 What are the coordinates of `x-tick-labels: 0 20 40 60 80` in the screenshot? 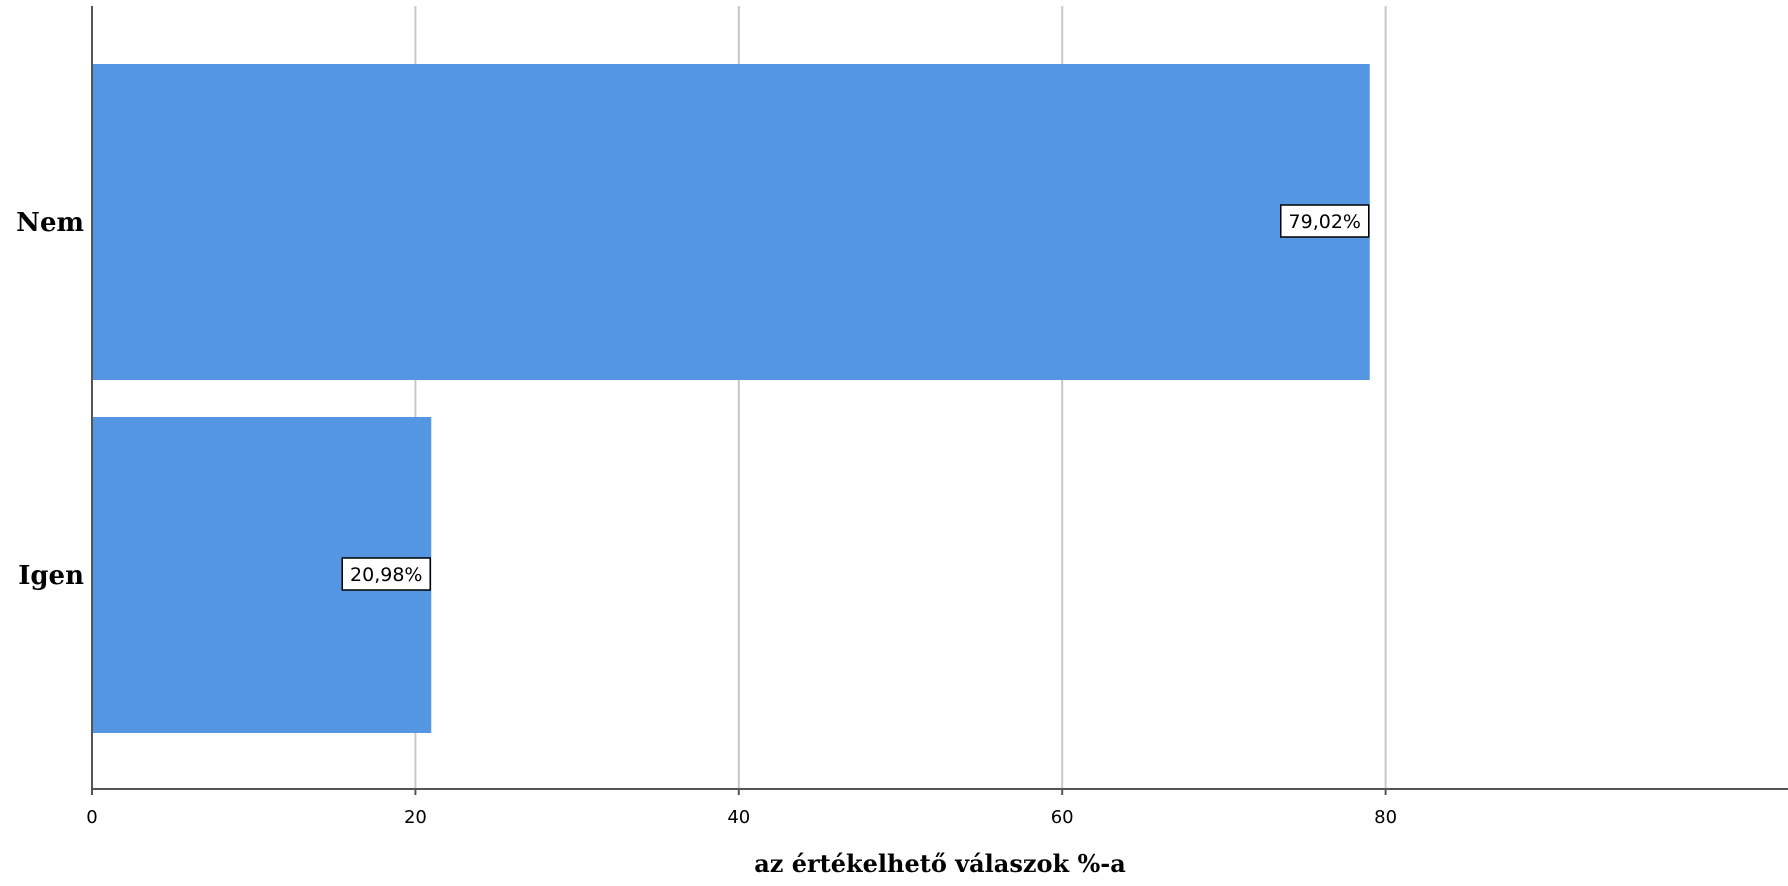 It's located at (741, 817).